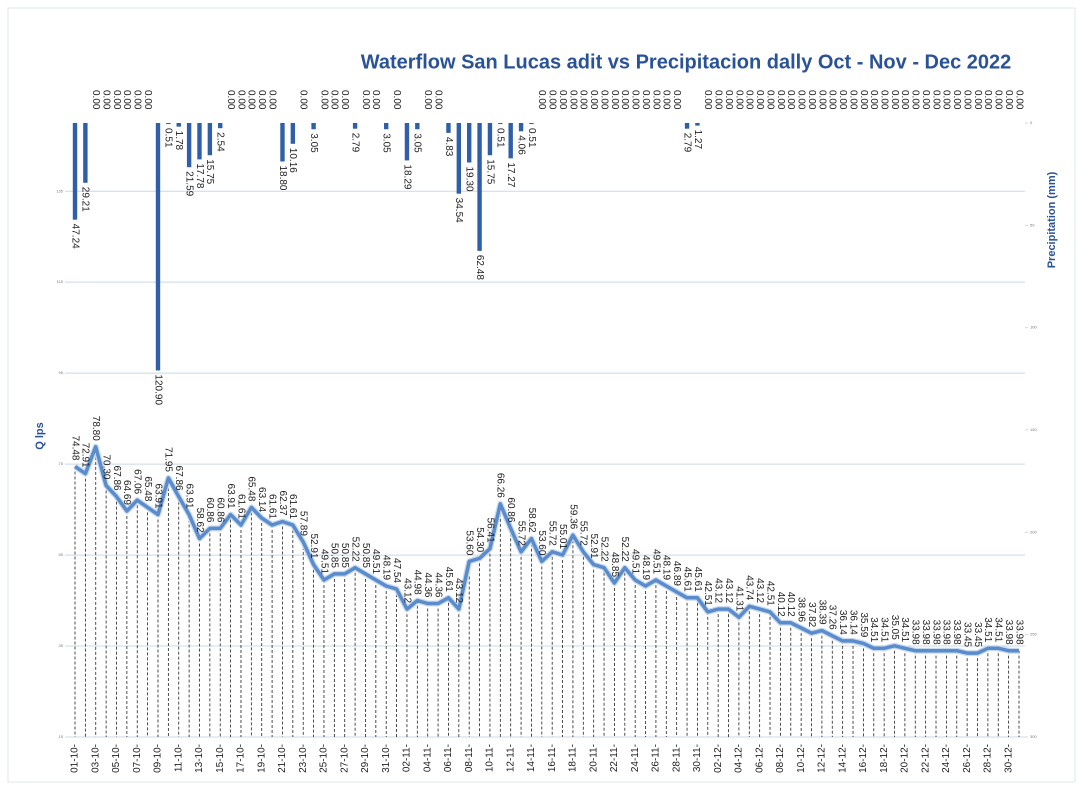 This screenshot has width=1083, height=790. I want to click on y-tick-label: 95, so click(61, 372).